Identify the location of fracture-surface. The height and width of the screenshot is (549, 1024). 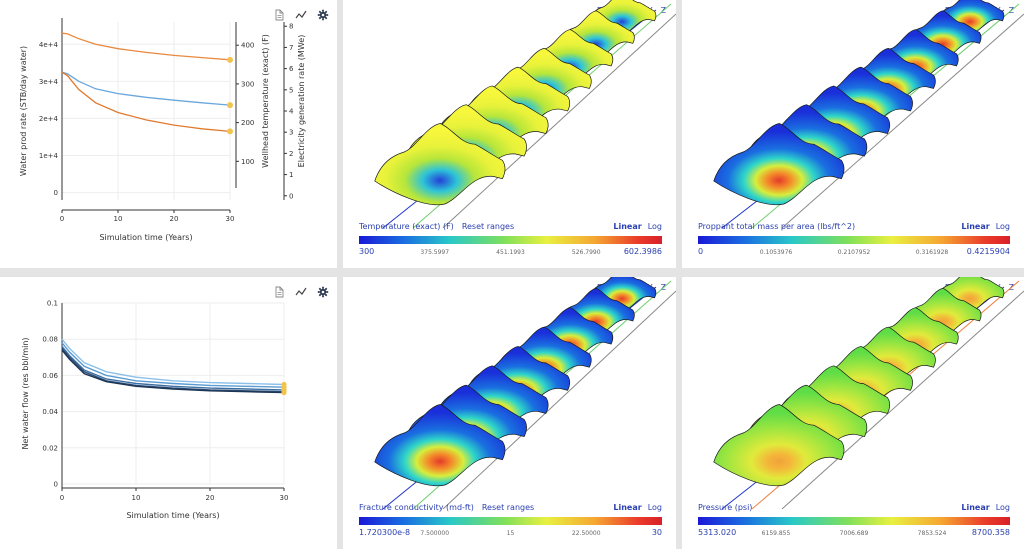
(440, 445).